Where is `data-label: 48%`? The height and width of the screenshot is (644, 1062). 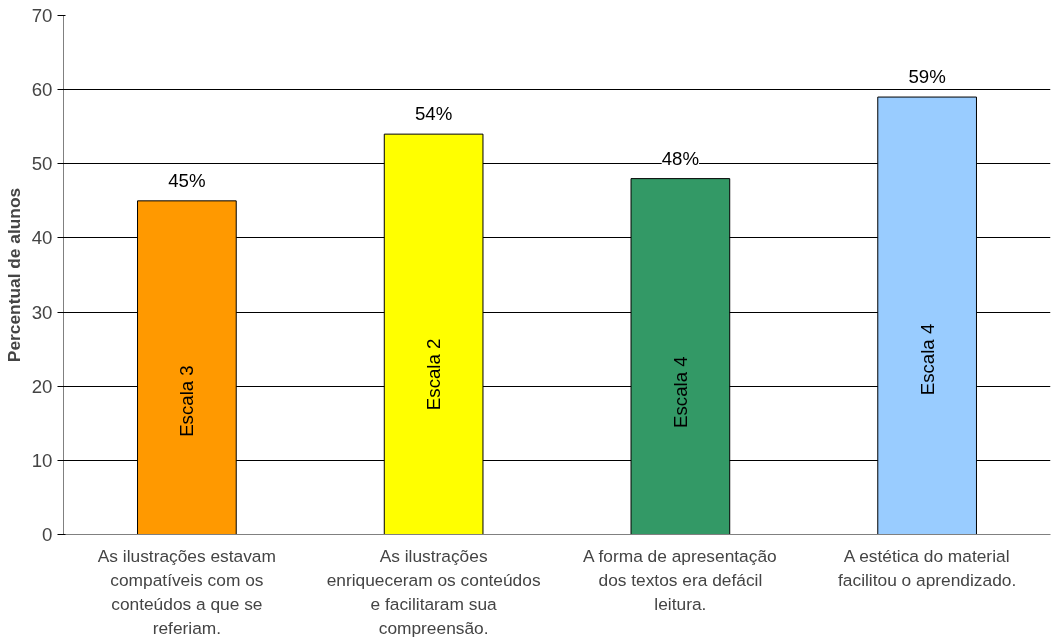 data-label: 48% is located at coordinates (680, 158).